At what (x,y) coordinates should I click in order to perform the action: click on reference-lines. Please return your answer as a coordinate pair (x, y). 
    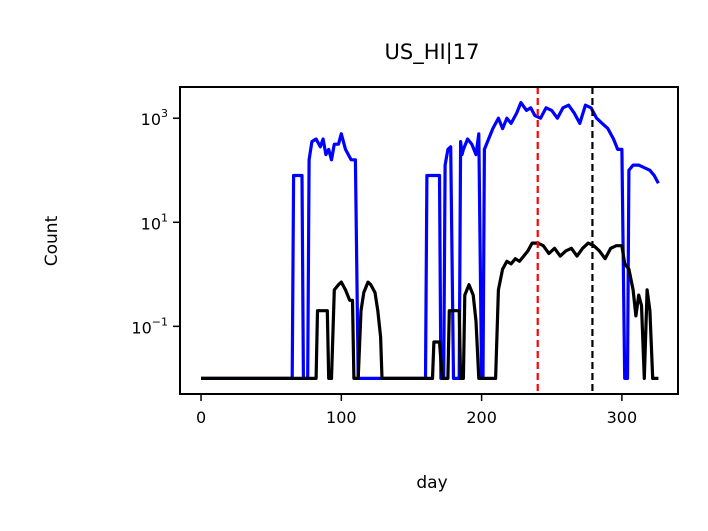
    Looking at the image, I should click on (565, 240).